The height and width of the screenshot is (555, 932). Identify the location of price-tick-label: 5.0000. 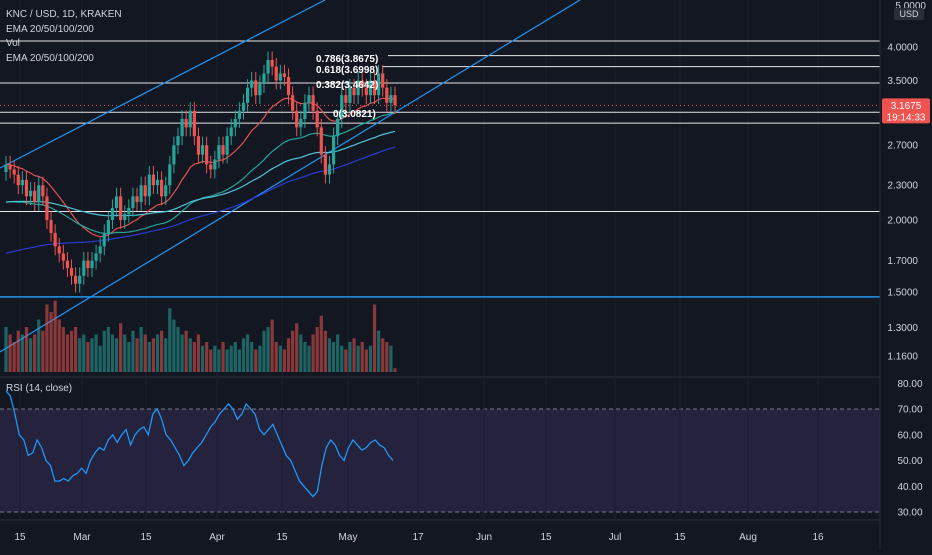
(910, 6).